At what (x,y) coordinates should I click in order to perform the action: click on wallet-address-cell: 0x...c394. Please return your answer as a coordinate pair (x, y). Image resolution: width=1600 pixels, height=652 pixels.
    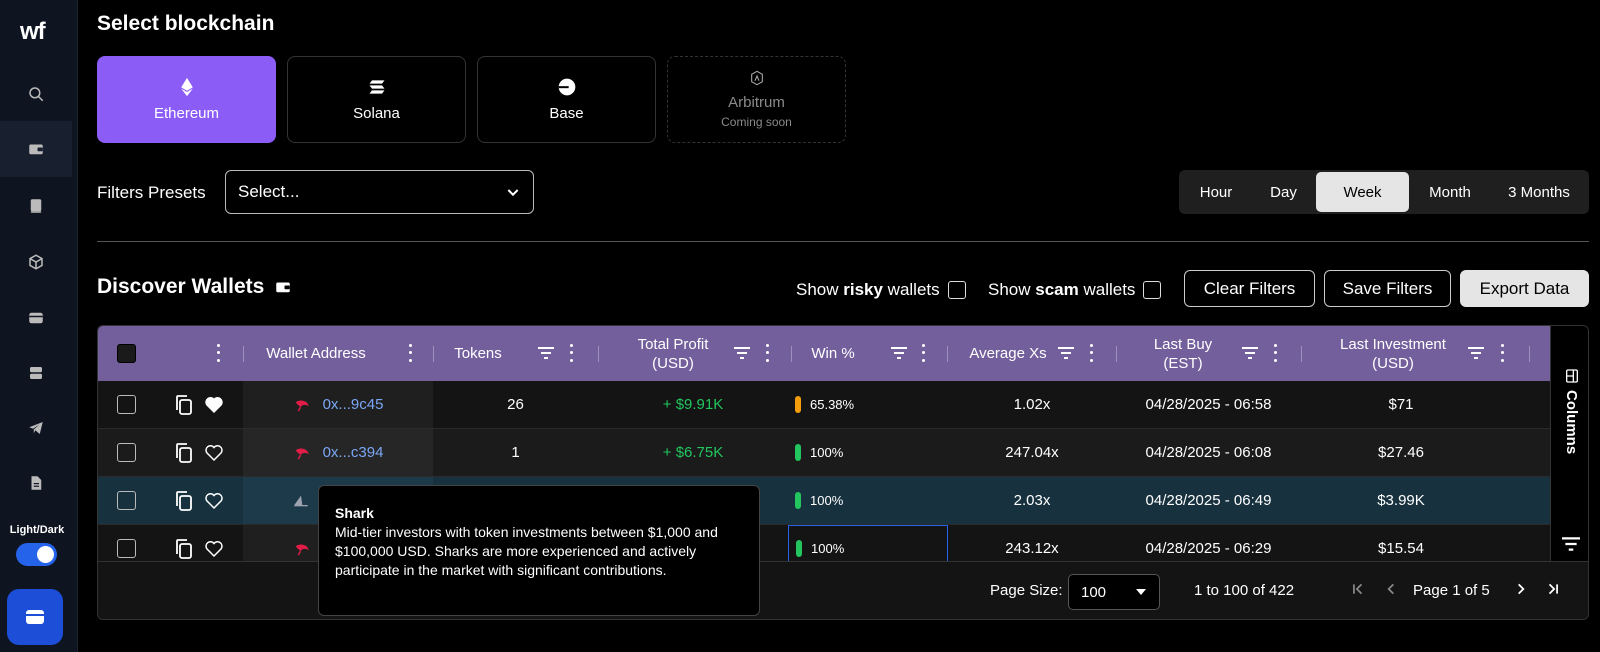
    Looking at the image, I should click on (338, 452).